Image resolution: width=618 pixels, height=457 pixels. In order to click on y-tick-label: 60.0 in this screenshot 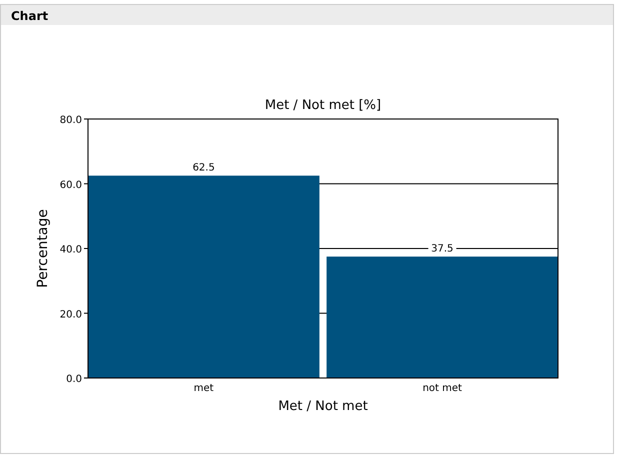, I will do `click(71, 185)`.